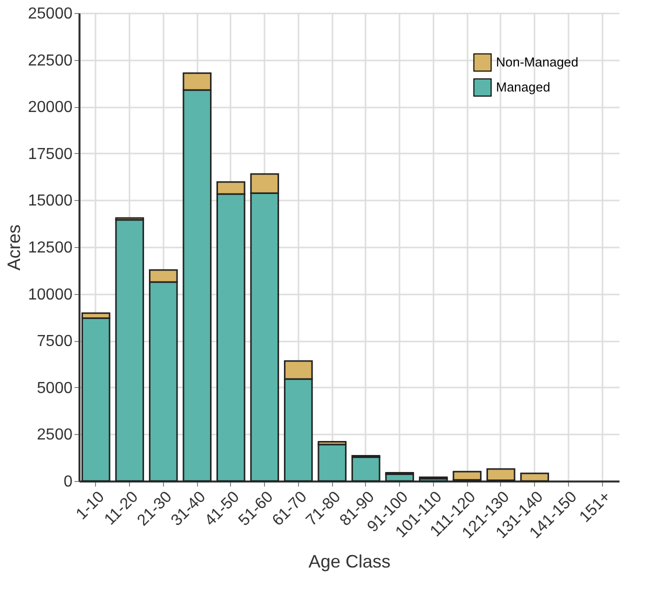 This screenshot has width=654, height=607. Describe the element at coordinates (54, 341) in the screenshot. I see `y-tick-label: 7500` at that location.